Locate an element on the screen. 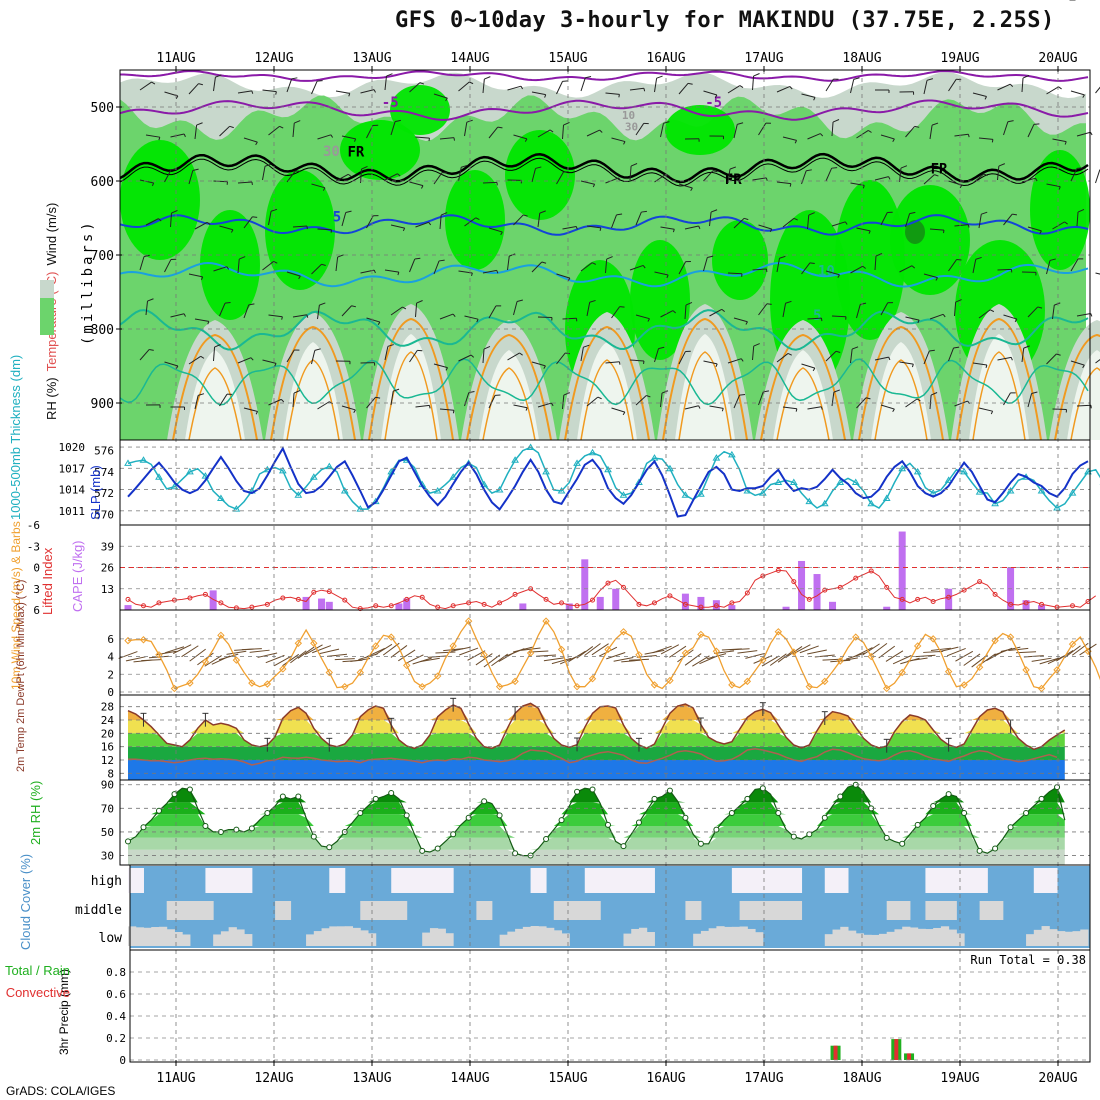  rh-shade-bright-blob is located at coordinates (475, 220).